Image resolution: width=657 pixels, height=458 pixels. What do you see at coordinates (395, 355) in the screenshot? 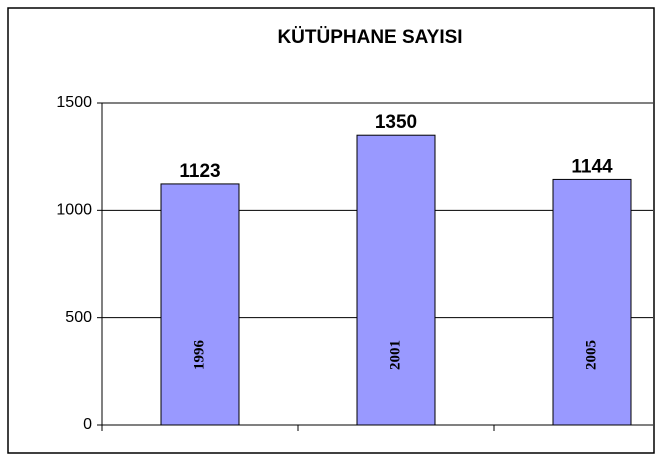
I see `x-tick-label: 2001` at bounding box center [395, 355].